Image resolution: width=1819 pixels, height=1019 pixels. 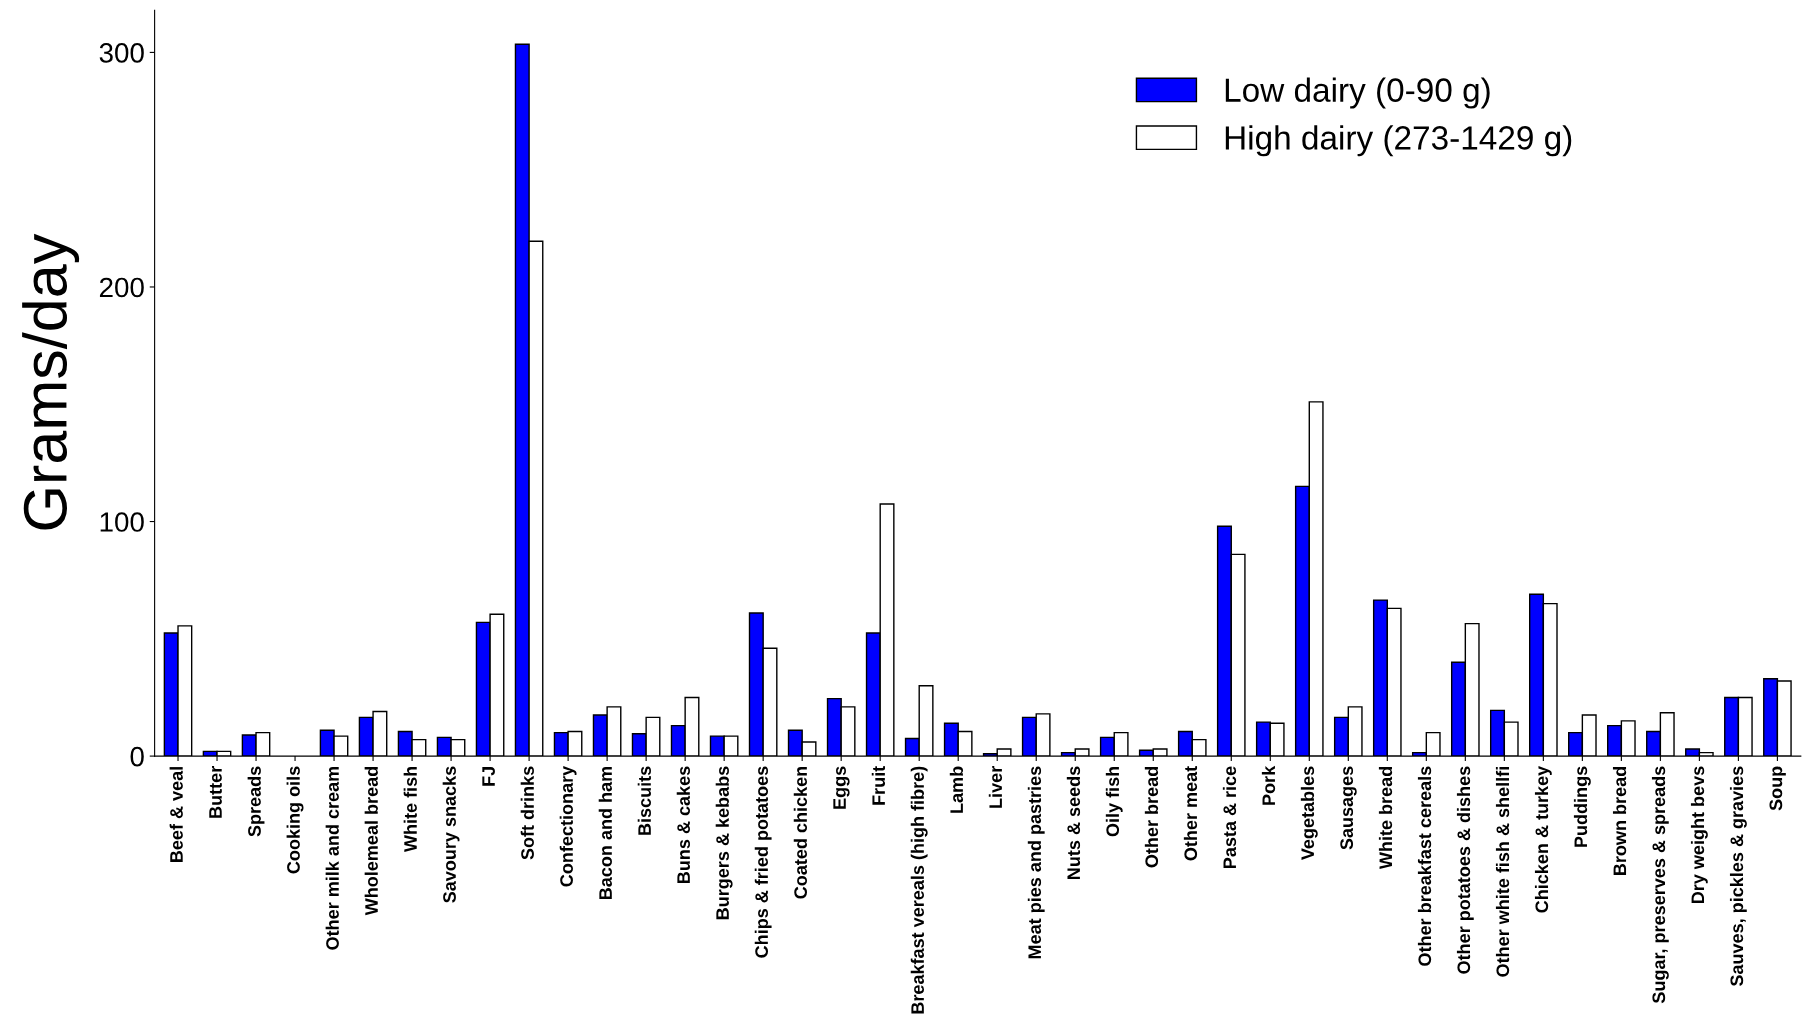 What do you see at coordinates (1385, 818) in the screenshot?
I see `x-tick-label: White bread` at bounding box center [1385, 818].